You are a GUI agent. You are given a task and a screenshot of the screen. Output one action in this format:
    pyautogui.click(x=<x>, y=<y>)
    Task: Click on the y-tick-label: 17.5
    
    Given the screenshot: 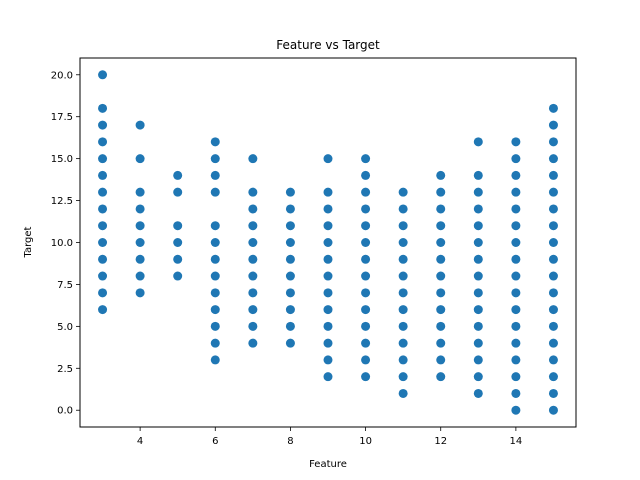 What is the action you would take?
    pyautogui.click(x=62, y=117)
    